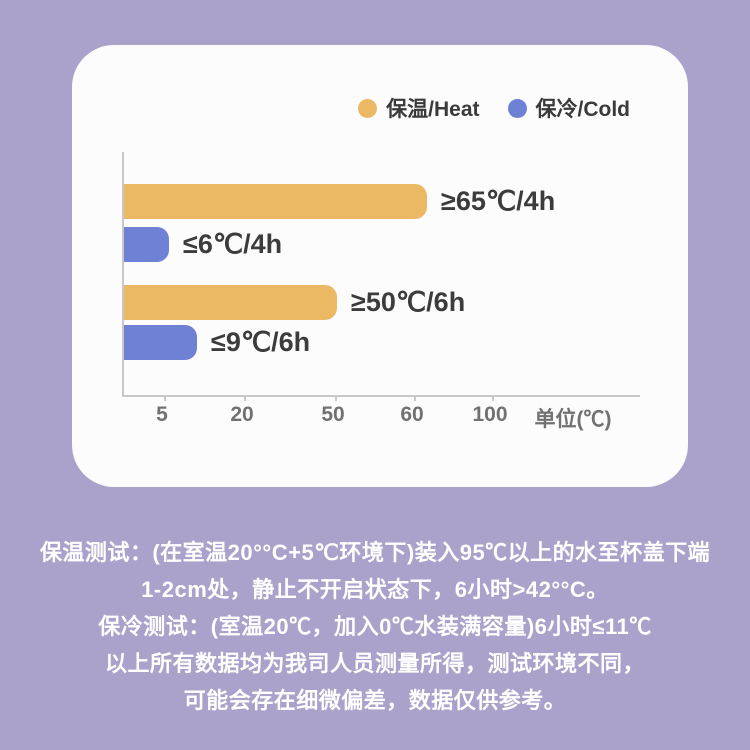 The width and height of the screenshot is (750, 750). What do you see at coordinates (146, 244) in the screenshot?
I see `bar-4h-cold` at bounding box center [146, 244].